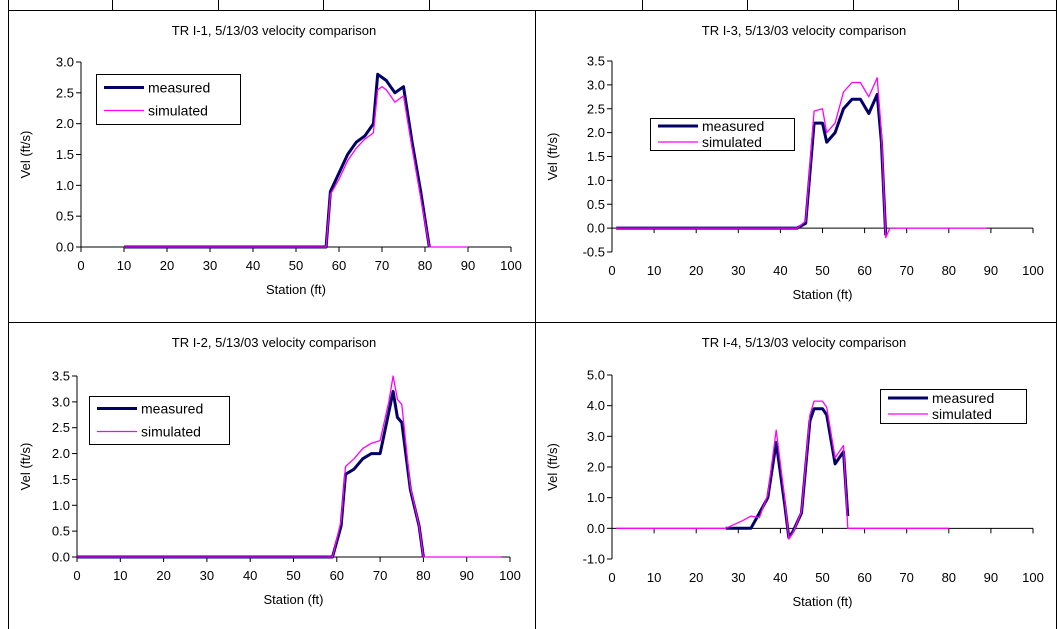 This screenshot has height=629, width=1057. I want to click on y-tick-label: 4.0, so click(596, 405).